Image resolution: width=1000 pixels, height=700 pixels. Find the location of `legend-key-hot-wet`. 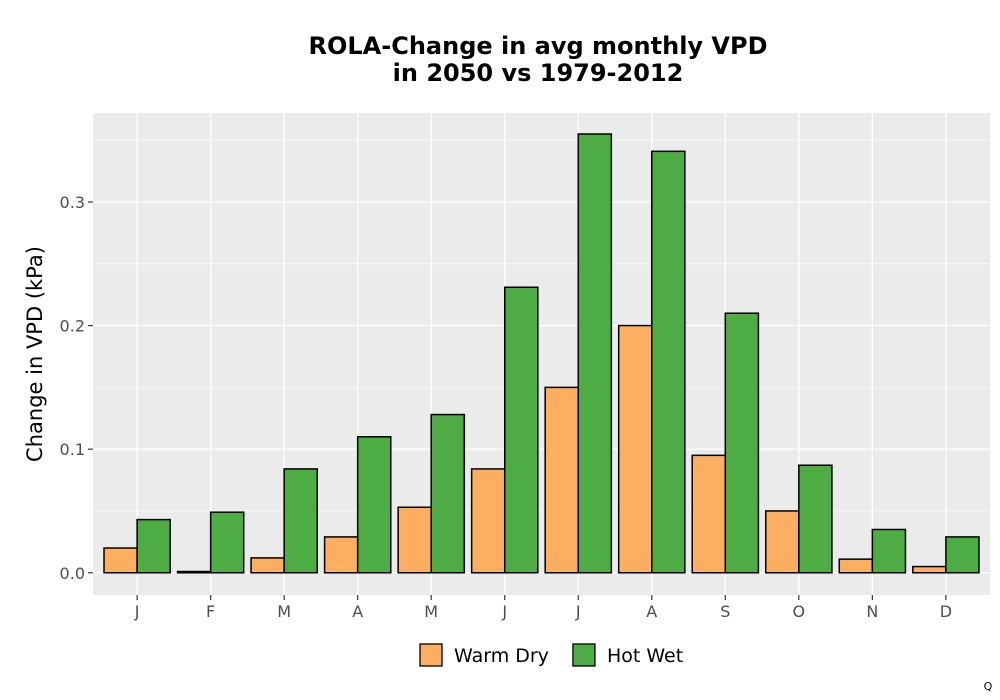

legend-key-hot-wet is located at coordinates (584, 655).